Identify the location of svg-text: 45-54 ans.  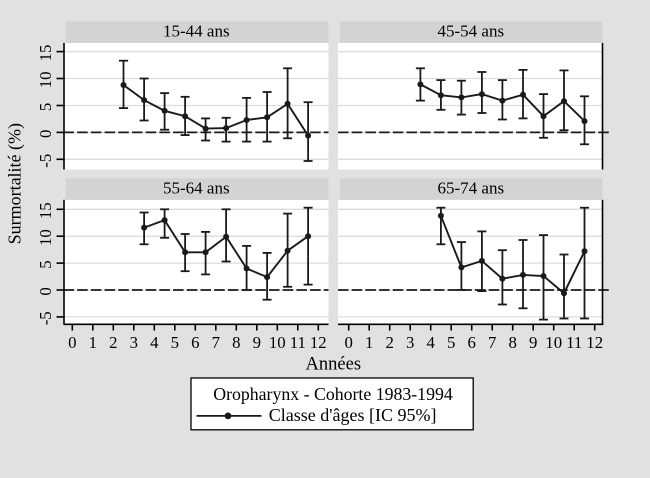
(471, 31).